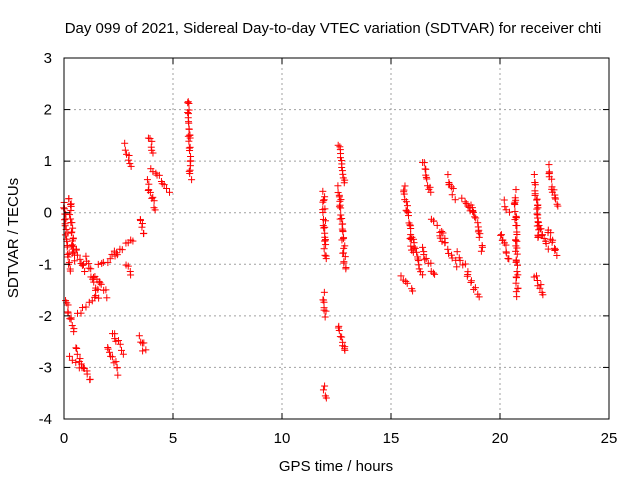 Image resolution: width=640 pixels, height=480 pixels. Describe the element at coordinates (500, 438) in the screenshot. I see `x-tick-label: 20` at that location.